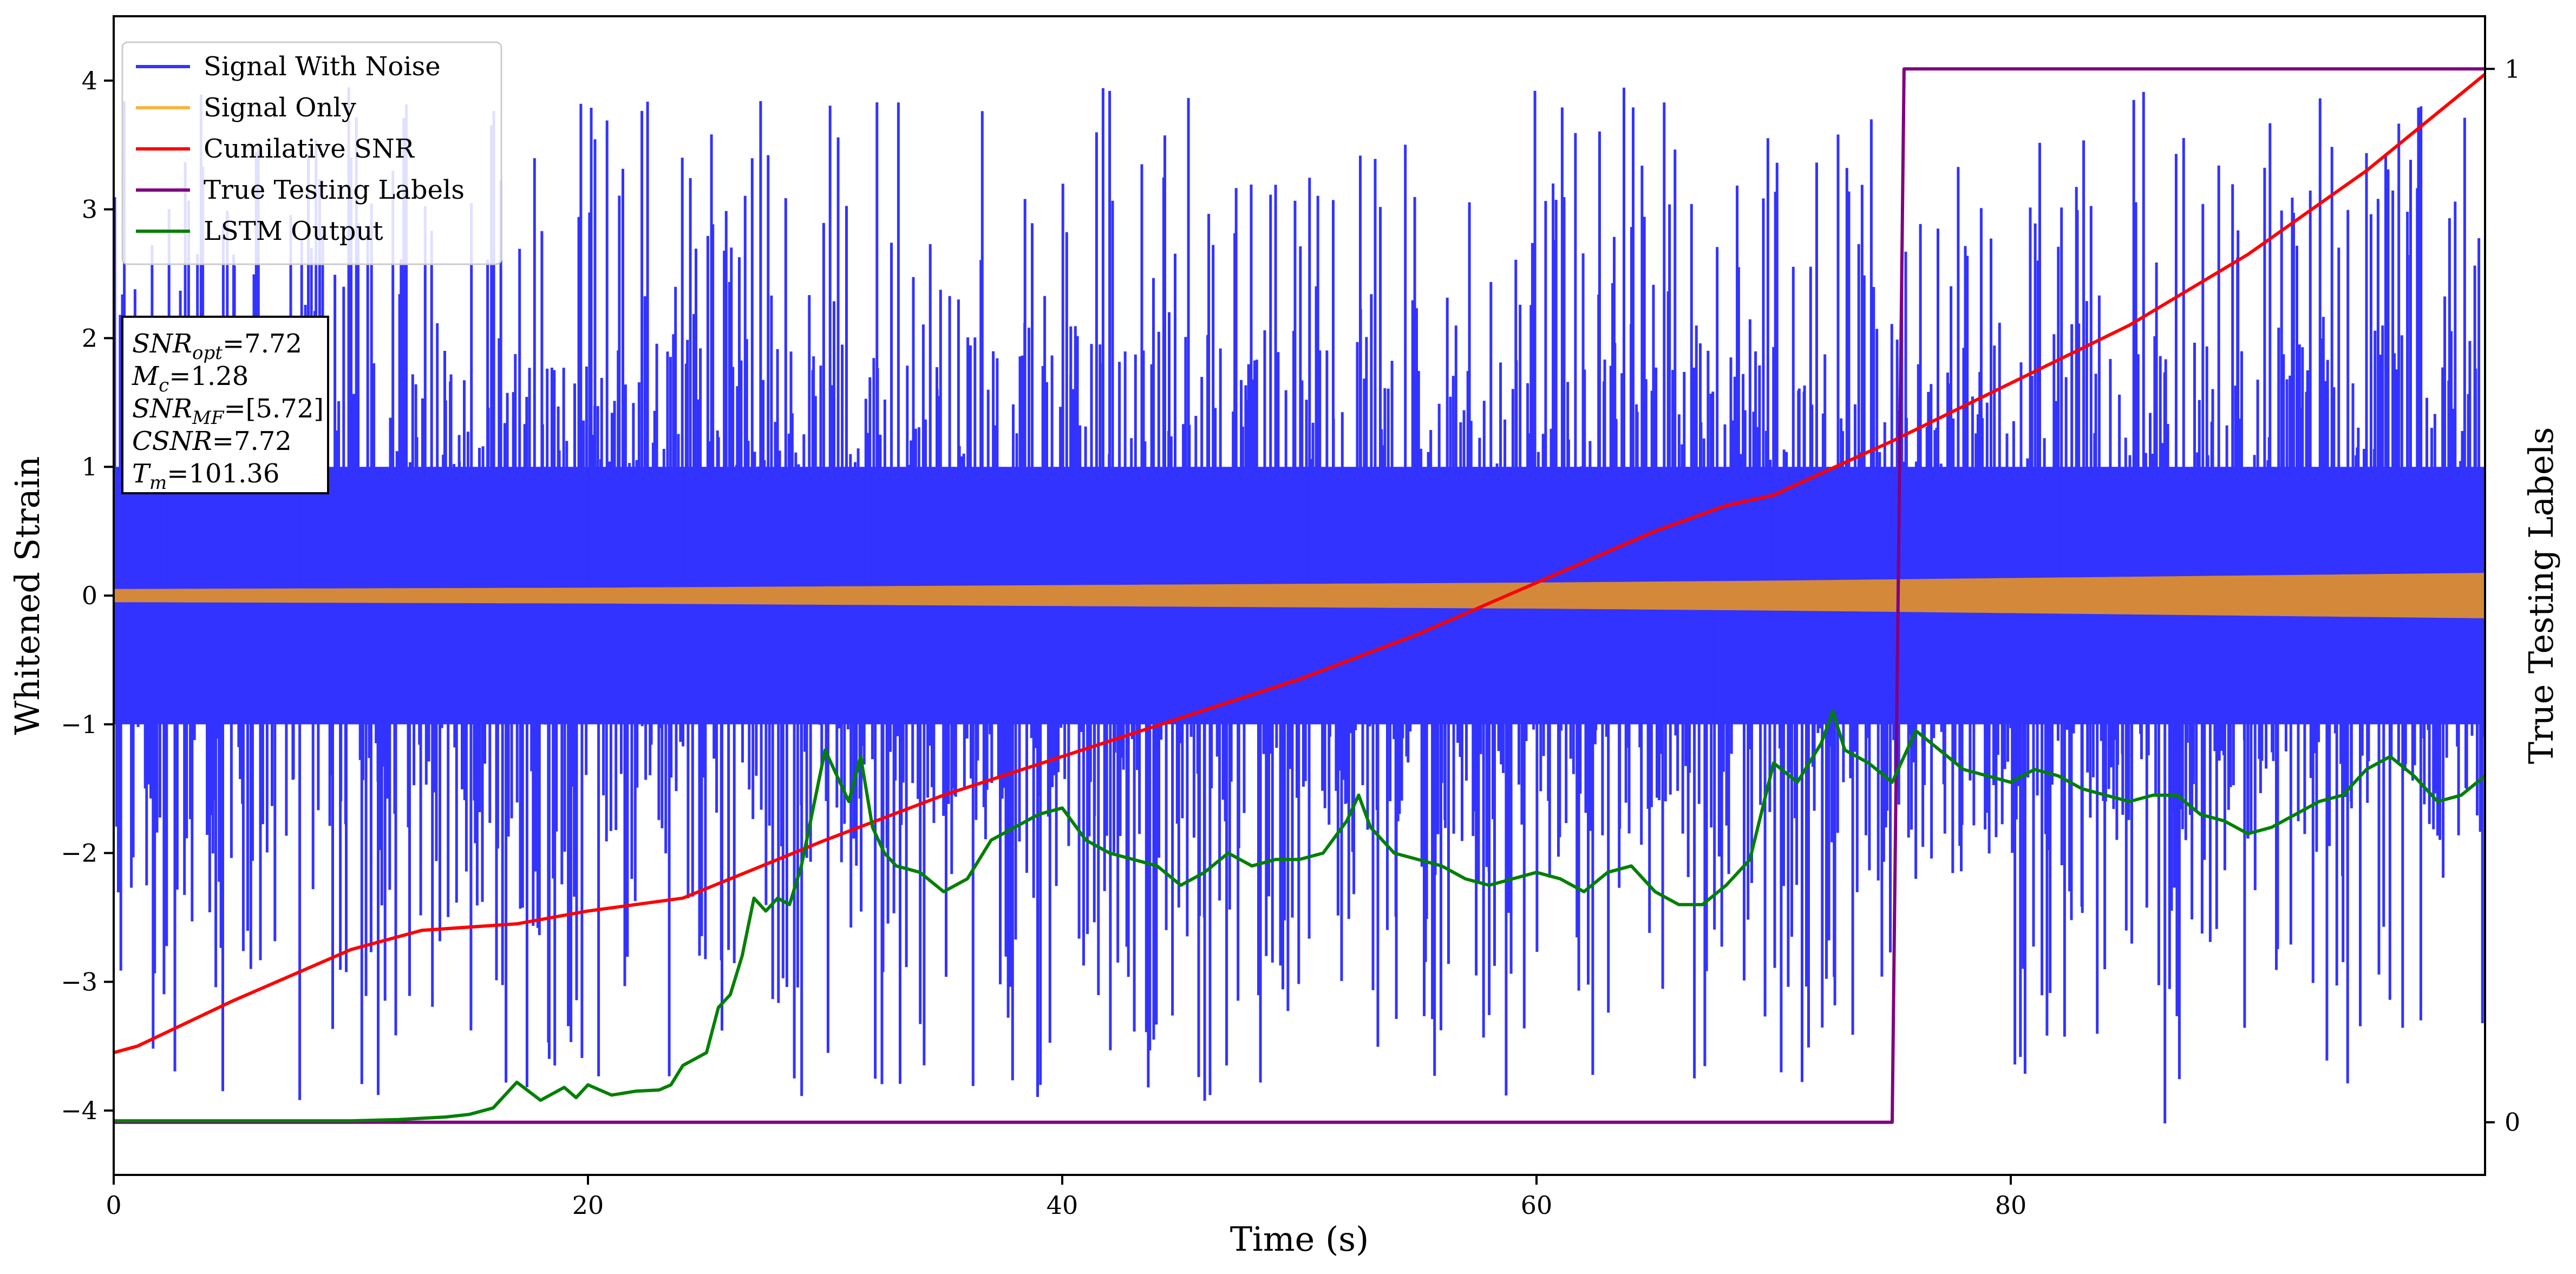  What do you see at coordinates (1537, 1205) in the screenshot?
I see `x-tick-label: 60` at bounding box center [1537, 1205].